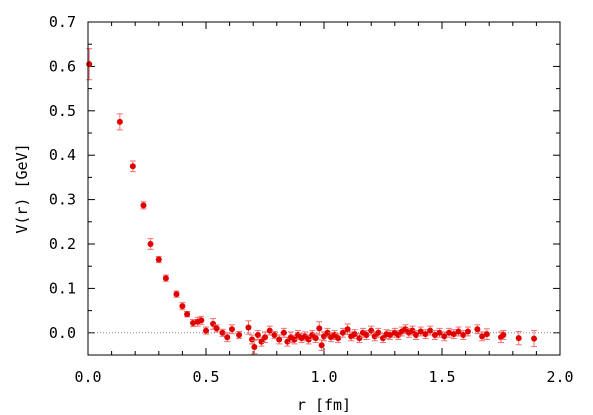 The image size is (593, 415). Describe the element at coordinates (62, 66) in the screenshot. I see `y-tick-label: 0.6` at that location.